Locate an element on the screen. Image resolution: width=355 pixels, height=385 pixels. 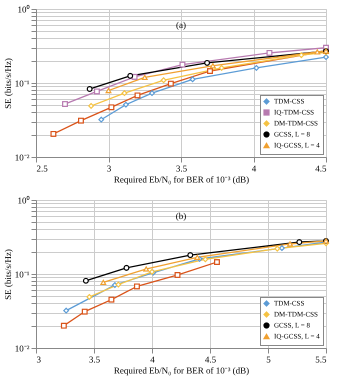
annotation: (b) is located at coordinates (181, 216).